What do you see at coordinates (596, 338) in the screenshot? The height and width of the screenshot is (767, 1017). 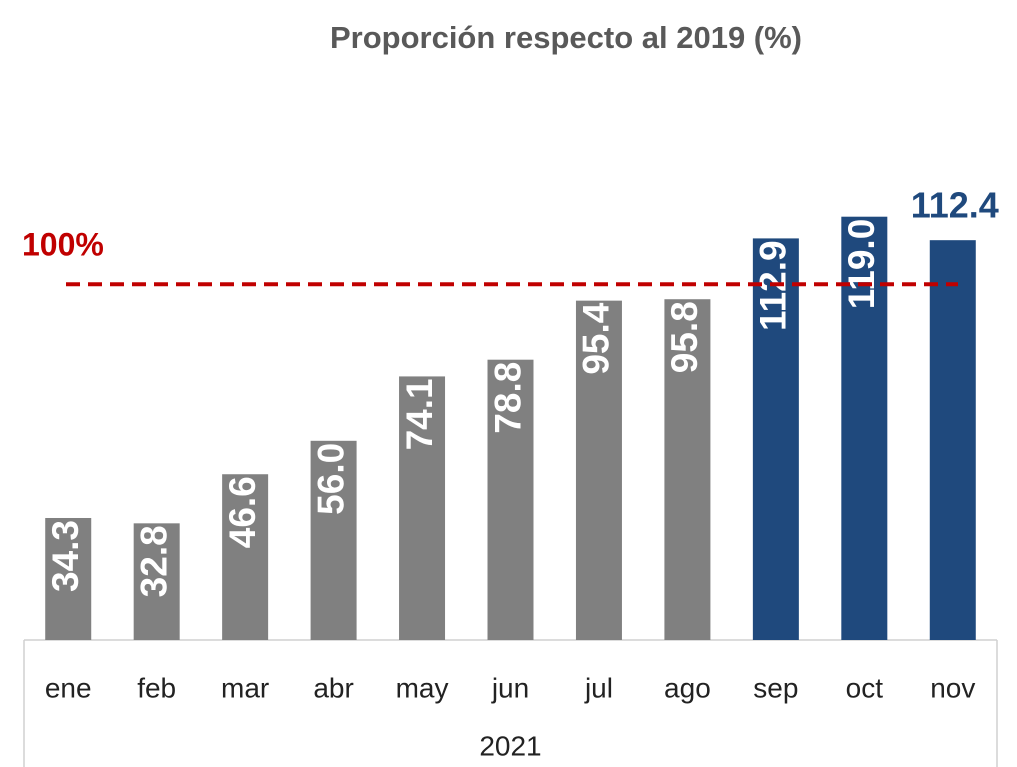 I see `data-label: 95.4` at bounding box center [596, 338].